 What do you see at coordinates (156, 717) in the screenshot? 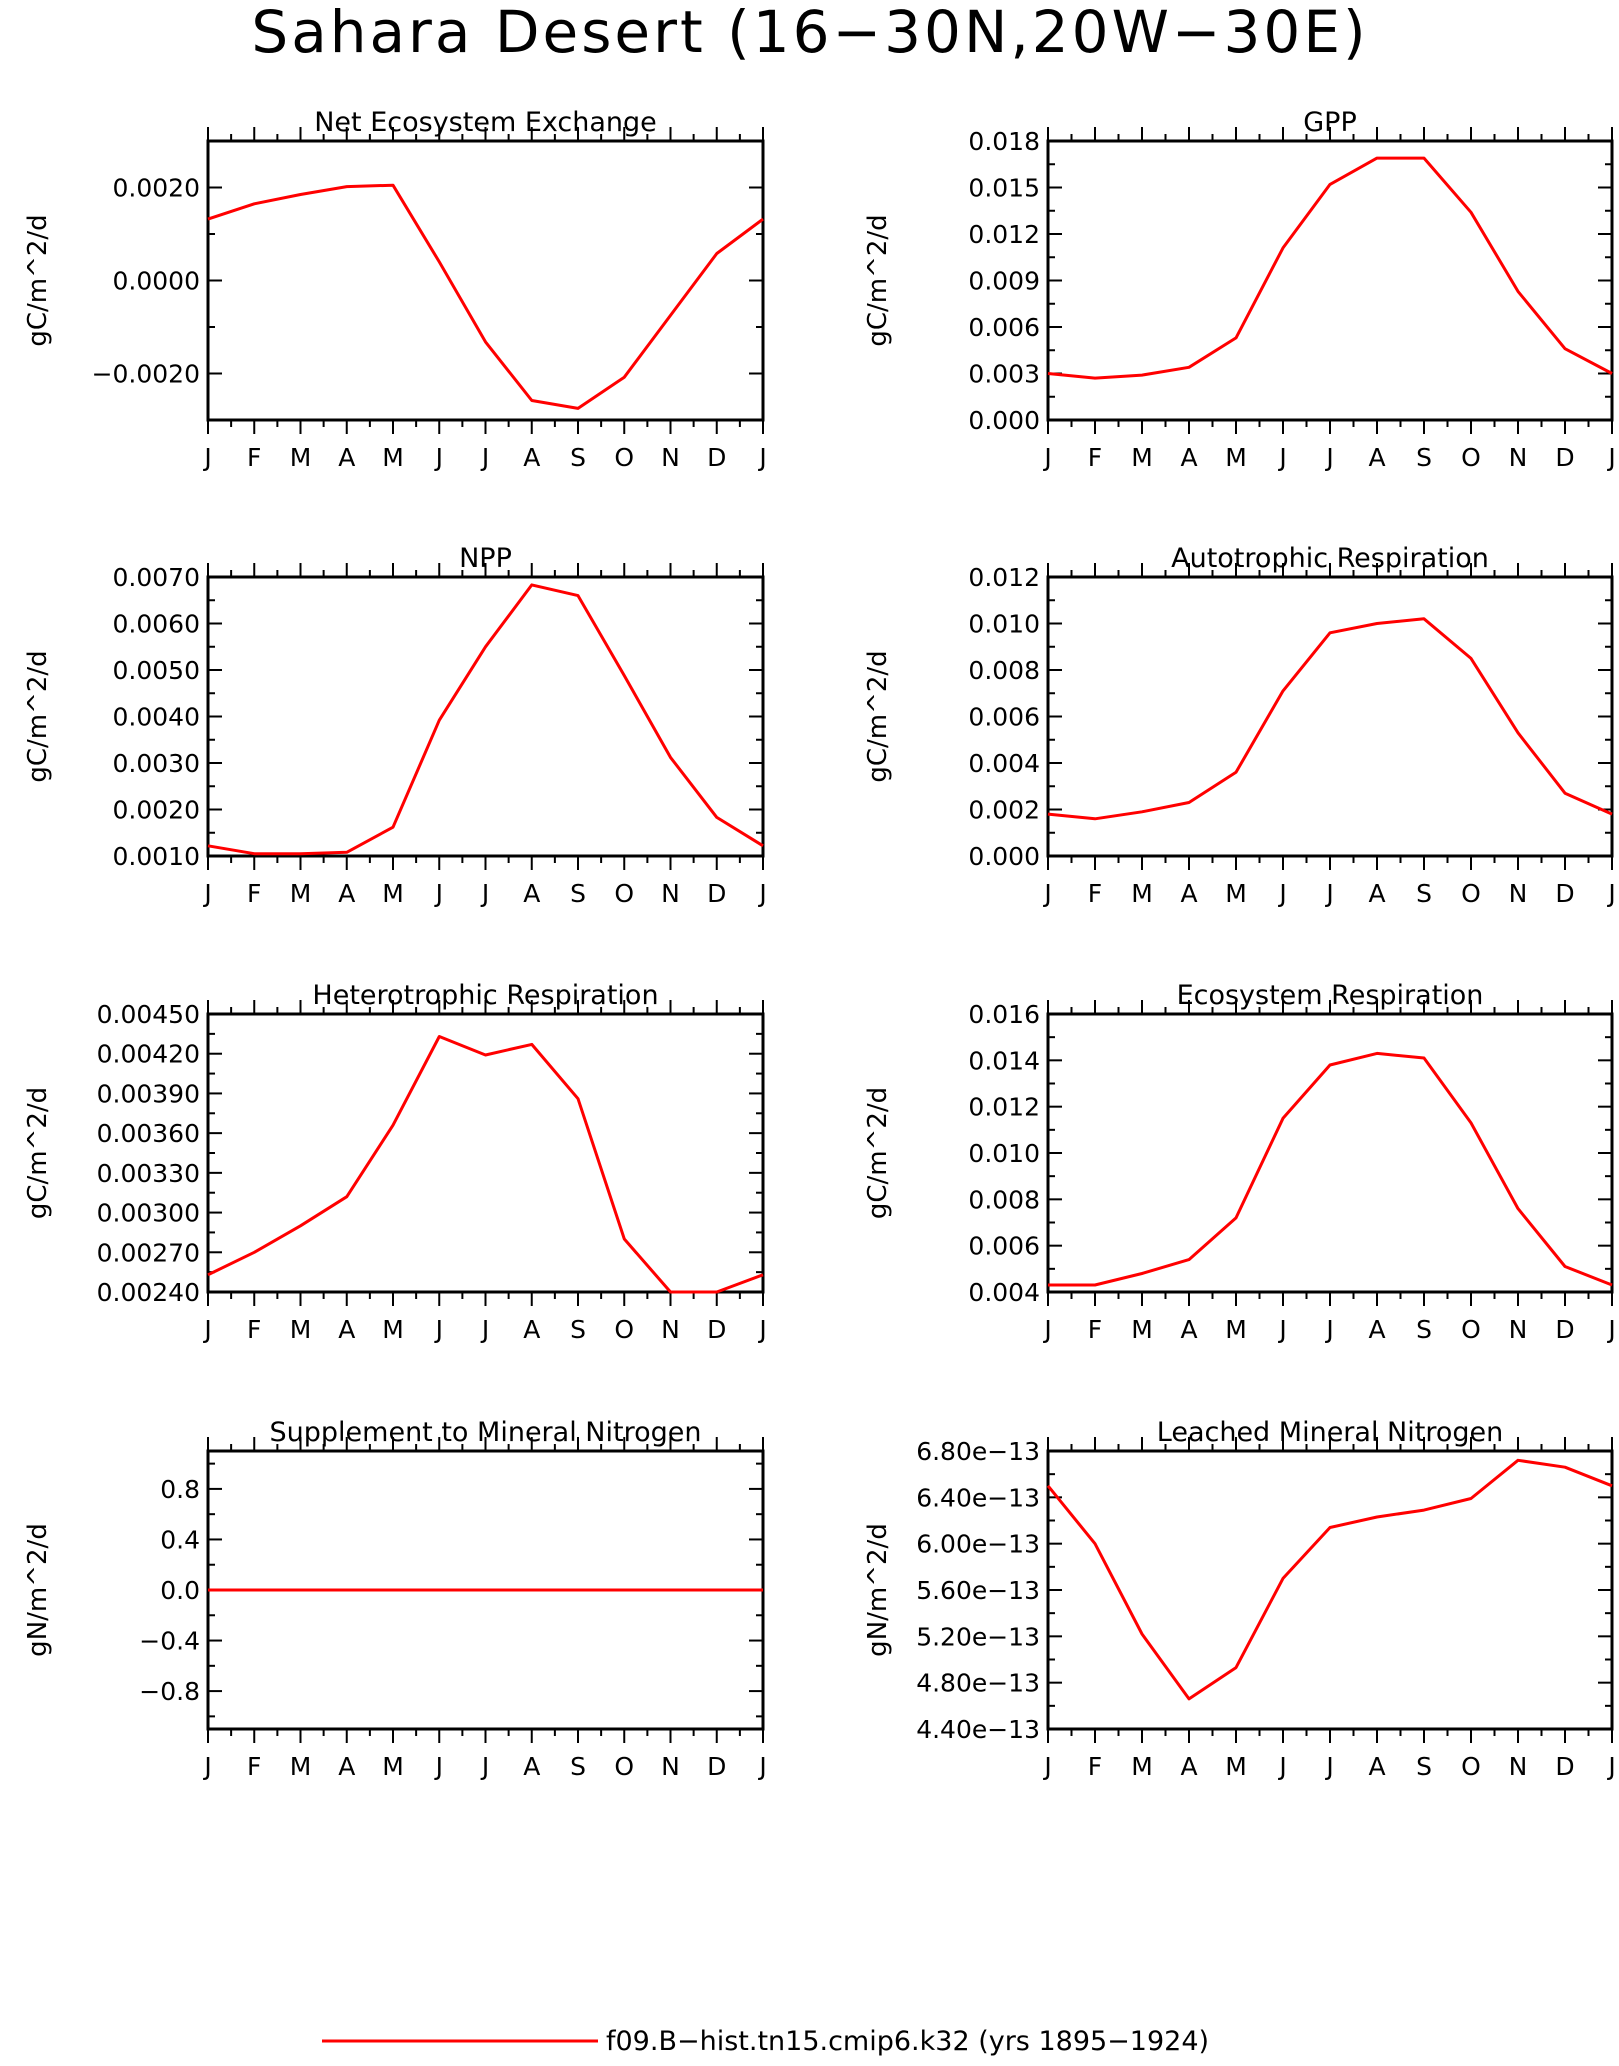
I see `y-tick-label: 0.0040` at bounding box center [156, 717].